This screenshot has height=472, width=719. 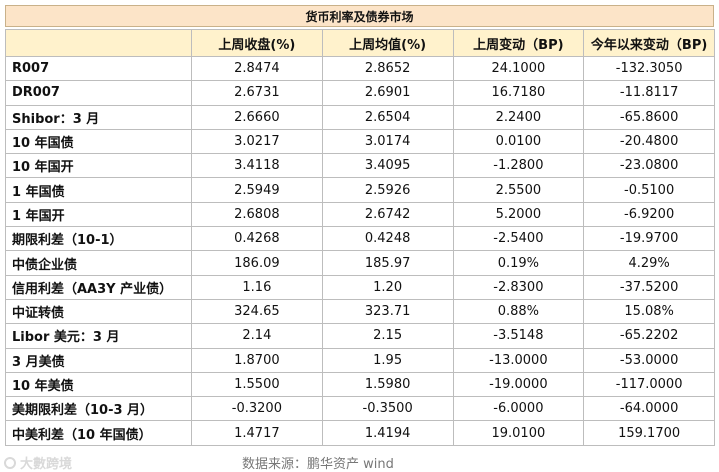 I want to click on cell-weekly-average: 3.0174, so click(x=387, y=141).